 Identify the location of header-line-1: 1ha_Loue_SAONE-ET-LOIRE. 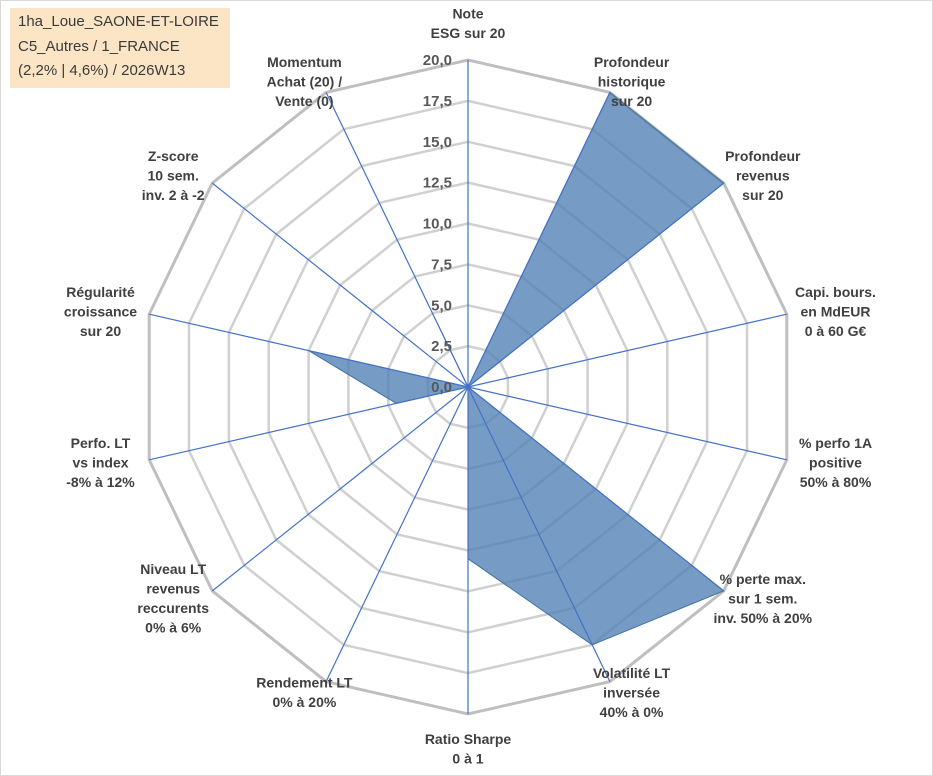
(118, 21).